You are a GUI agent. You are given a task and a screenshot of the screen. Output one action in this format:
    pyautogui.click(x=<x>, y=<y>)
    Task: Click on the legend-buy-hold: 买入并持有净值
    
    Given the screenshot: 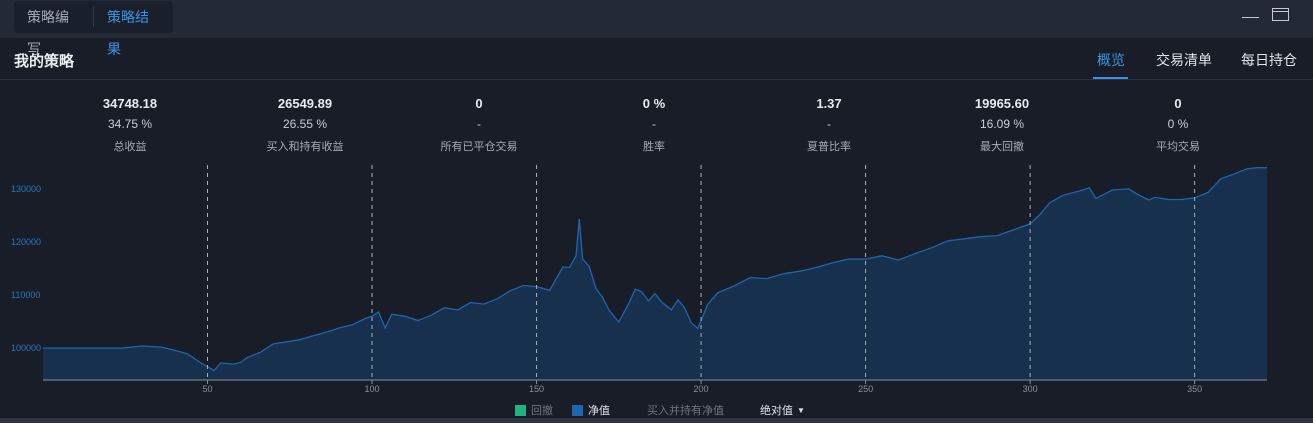 What is the action you would take?
    pyautogui.click(x=685, y=410)
    